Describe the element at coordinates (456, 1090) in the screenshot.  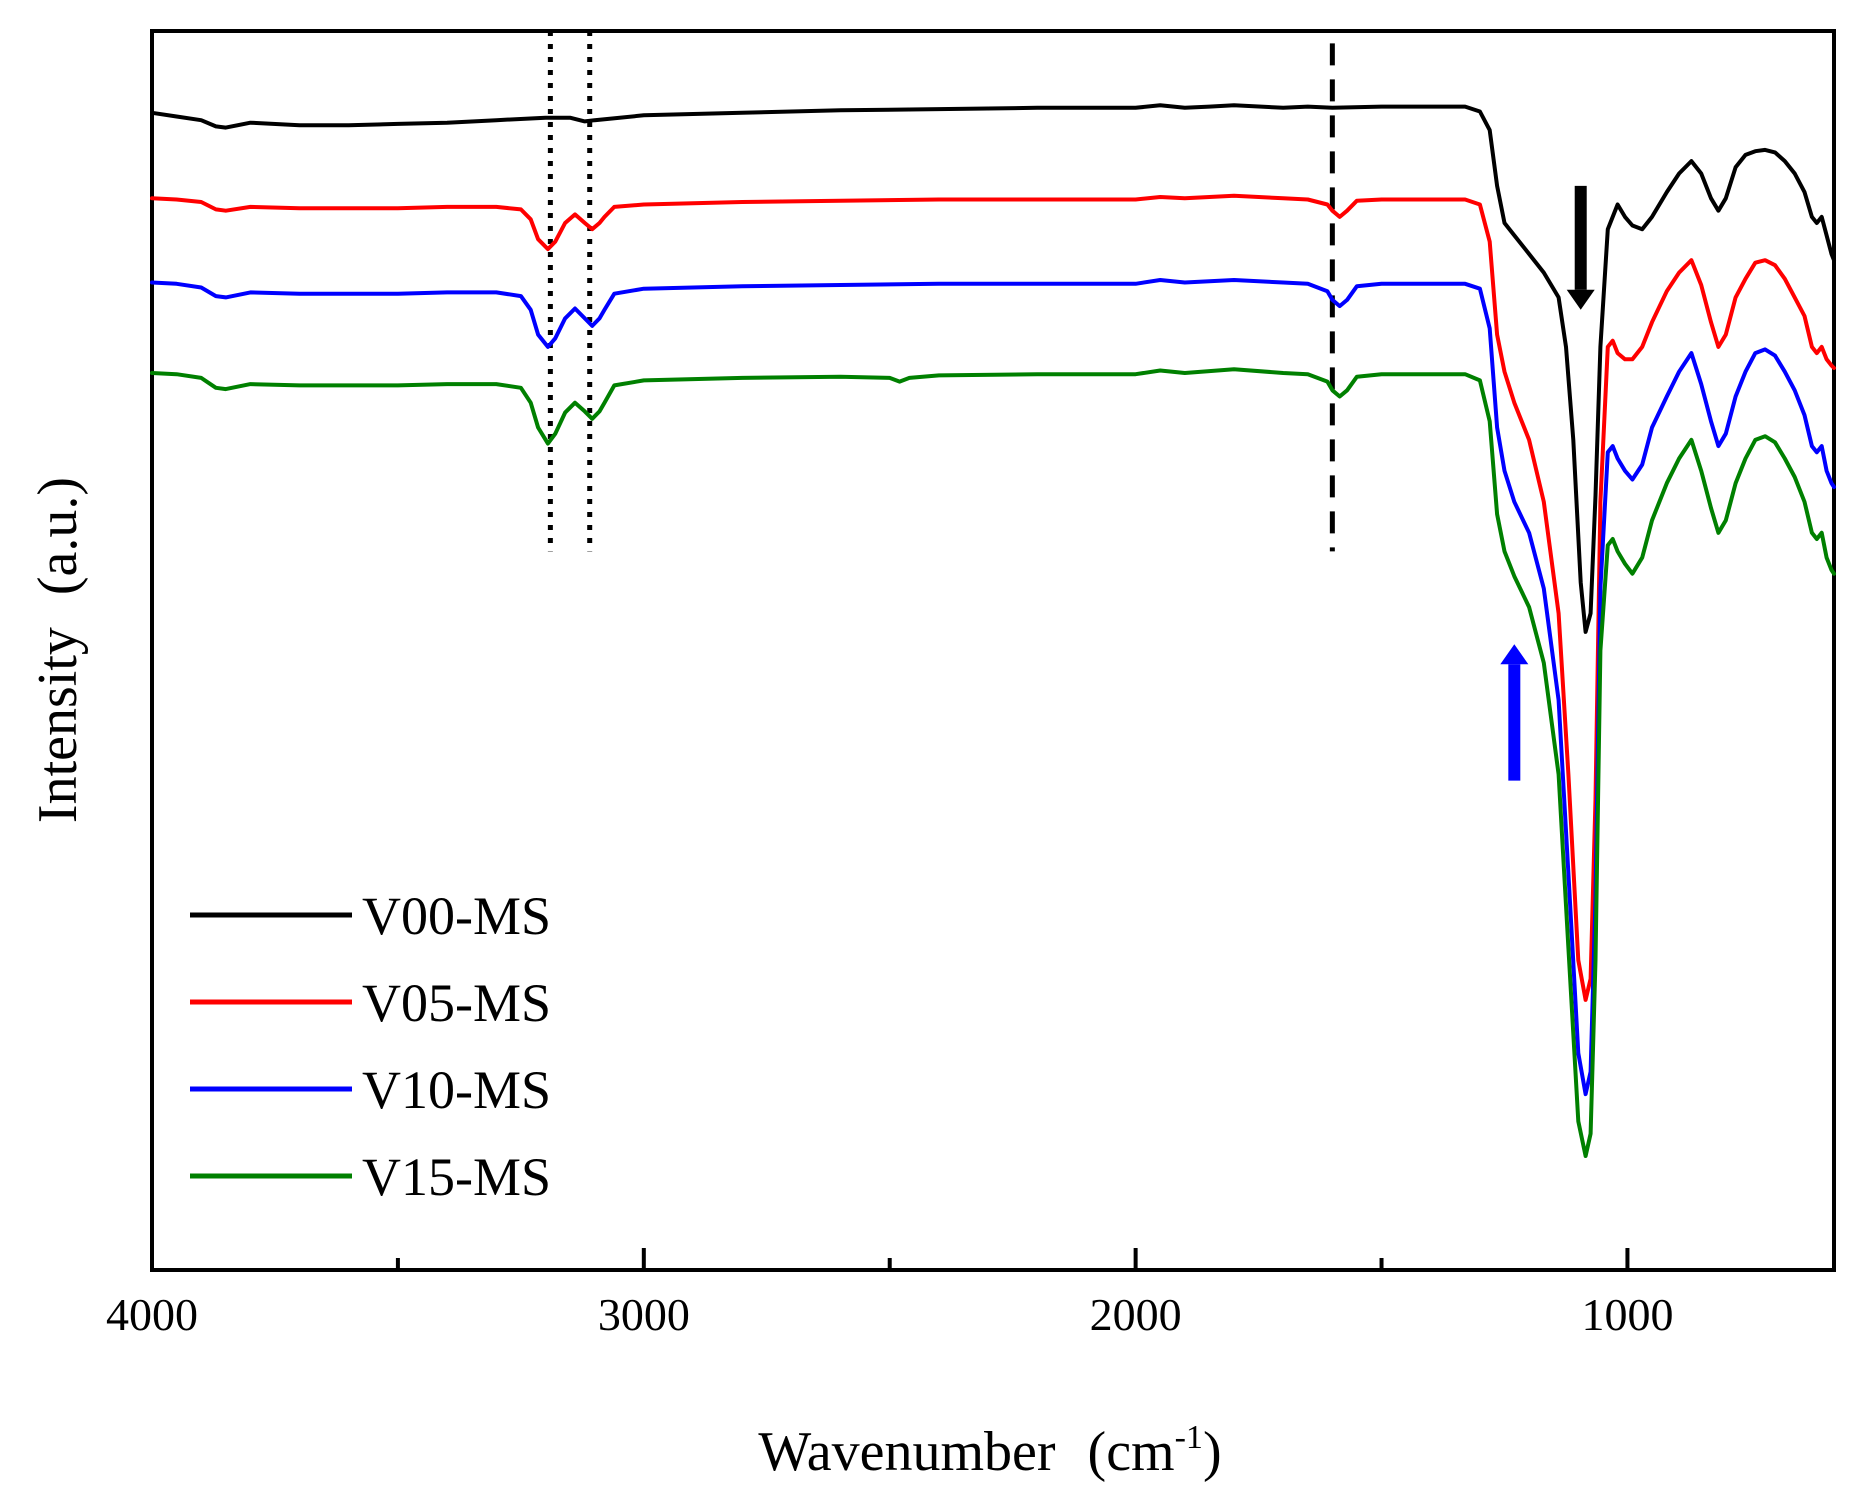
I see `legend-label-v10-ms: V10-MS` at that location.